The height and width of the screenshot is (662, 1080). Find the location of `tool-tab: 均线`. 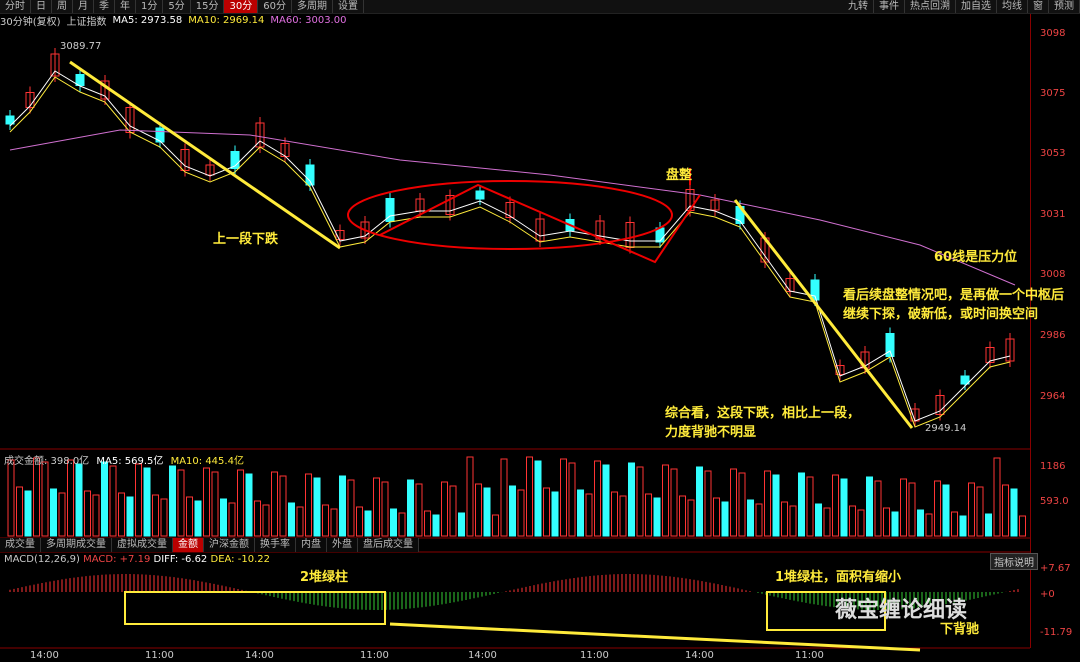

tool-tab: 均线 is located at coordinates (1012, 6).